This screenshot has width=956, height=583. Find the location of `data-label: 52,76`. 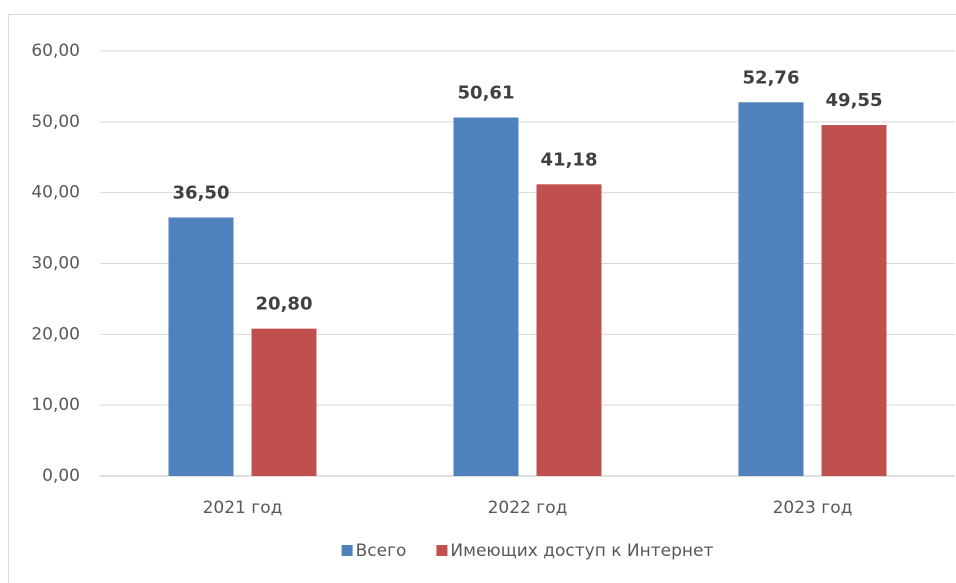

data-label: 52,76 is located at coordinates (771, 77).